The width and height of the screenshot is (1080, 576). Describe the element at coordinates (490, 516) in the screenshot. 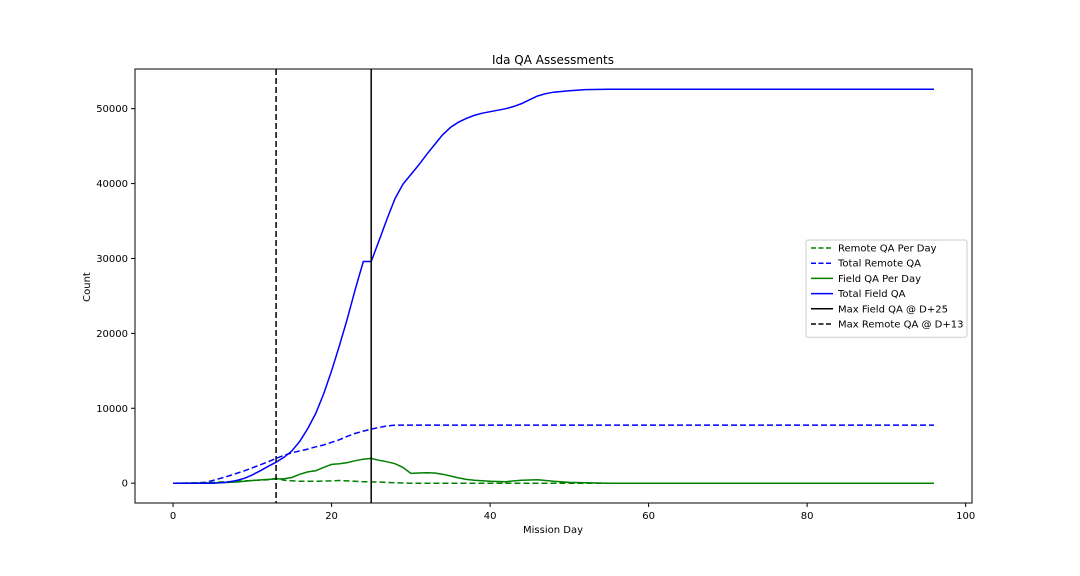

I see `x-tick-label: 40` at that location.